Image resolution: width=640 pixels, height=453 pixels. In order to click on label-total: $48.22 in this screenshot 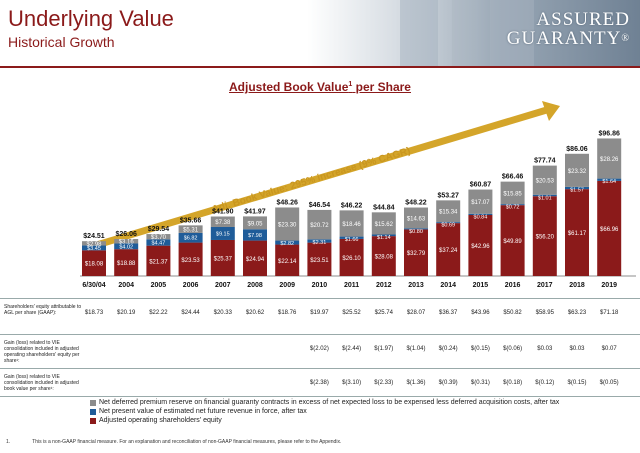, I will do `click(416, 203)`.